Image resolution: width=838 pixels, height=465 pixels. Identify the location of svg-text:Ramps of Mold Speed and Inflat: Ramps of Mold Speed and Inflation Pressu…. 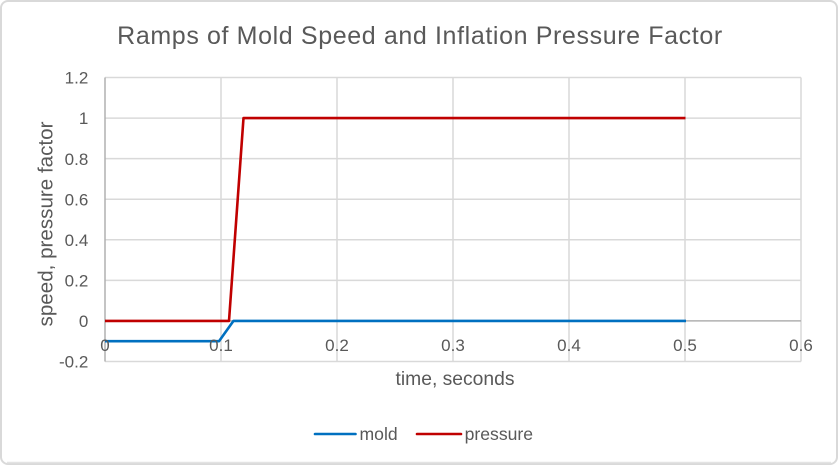
(420, 36).